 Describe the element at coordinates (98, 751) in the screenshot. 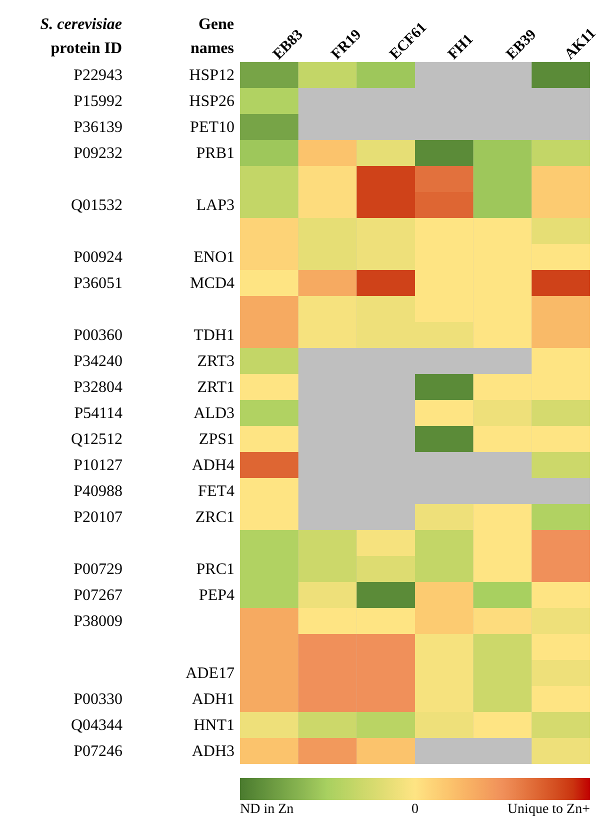

I see `y2-tick-label: P07246` at that location.